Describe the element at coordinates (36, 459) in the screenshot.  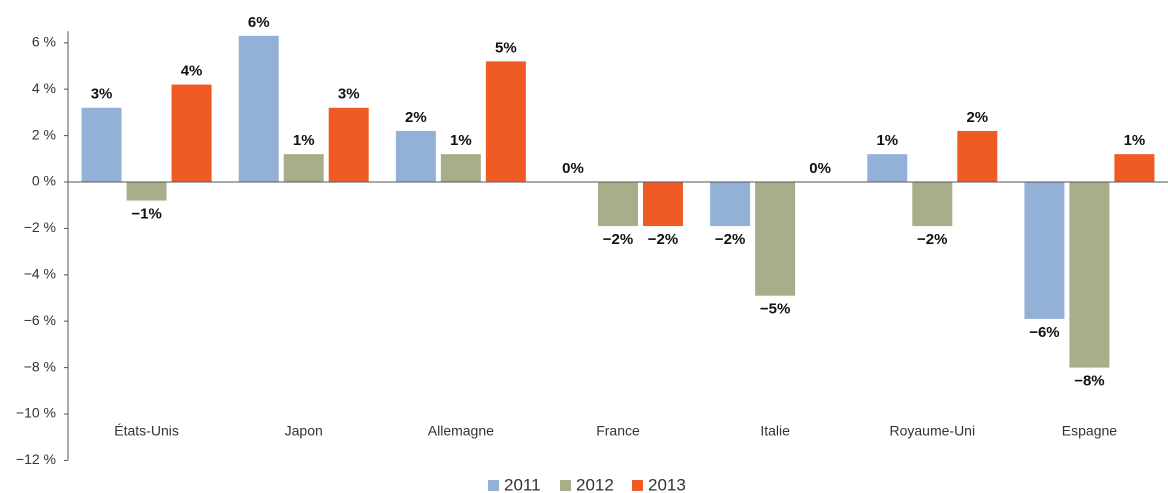
I see `y-tick-label: −12 %` at that location.